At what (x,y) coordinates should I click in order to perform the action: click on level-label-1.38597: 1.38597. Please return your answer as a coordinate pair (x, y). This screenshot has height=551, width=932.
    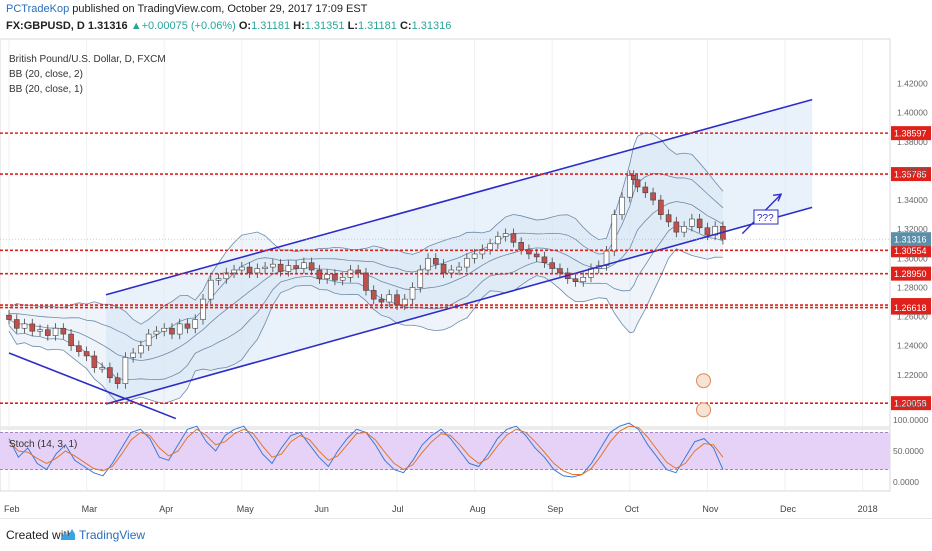
    Looking at the image, I should click on (910, 134).